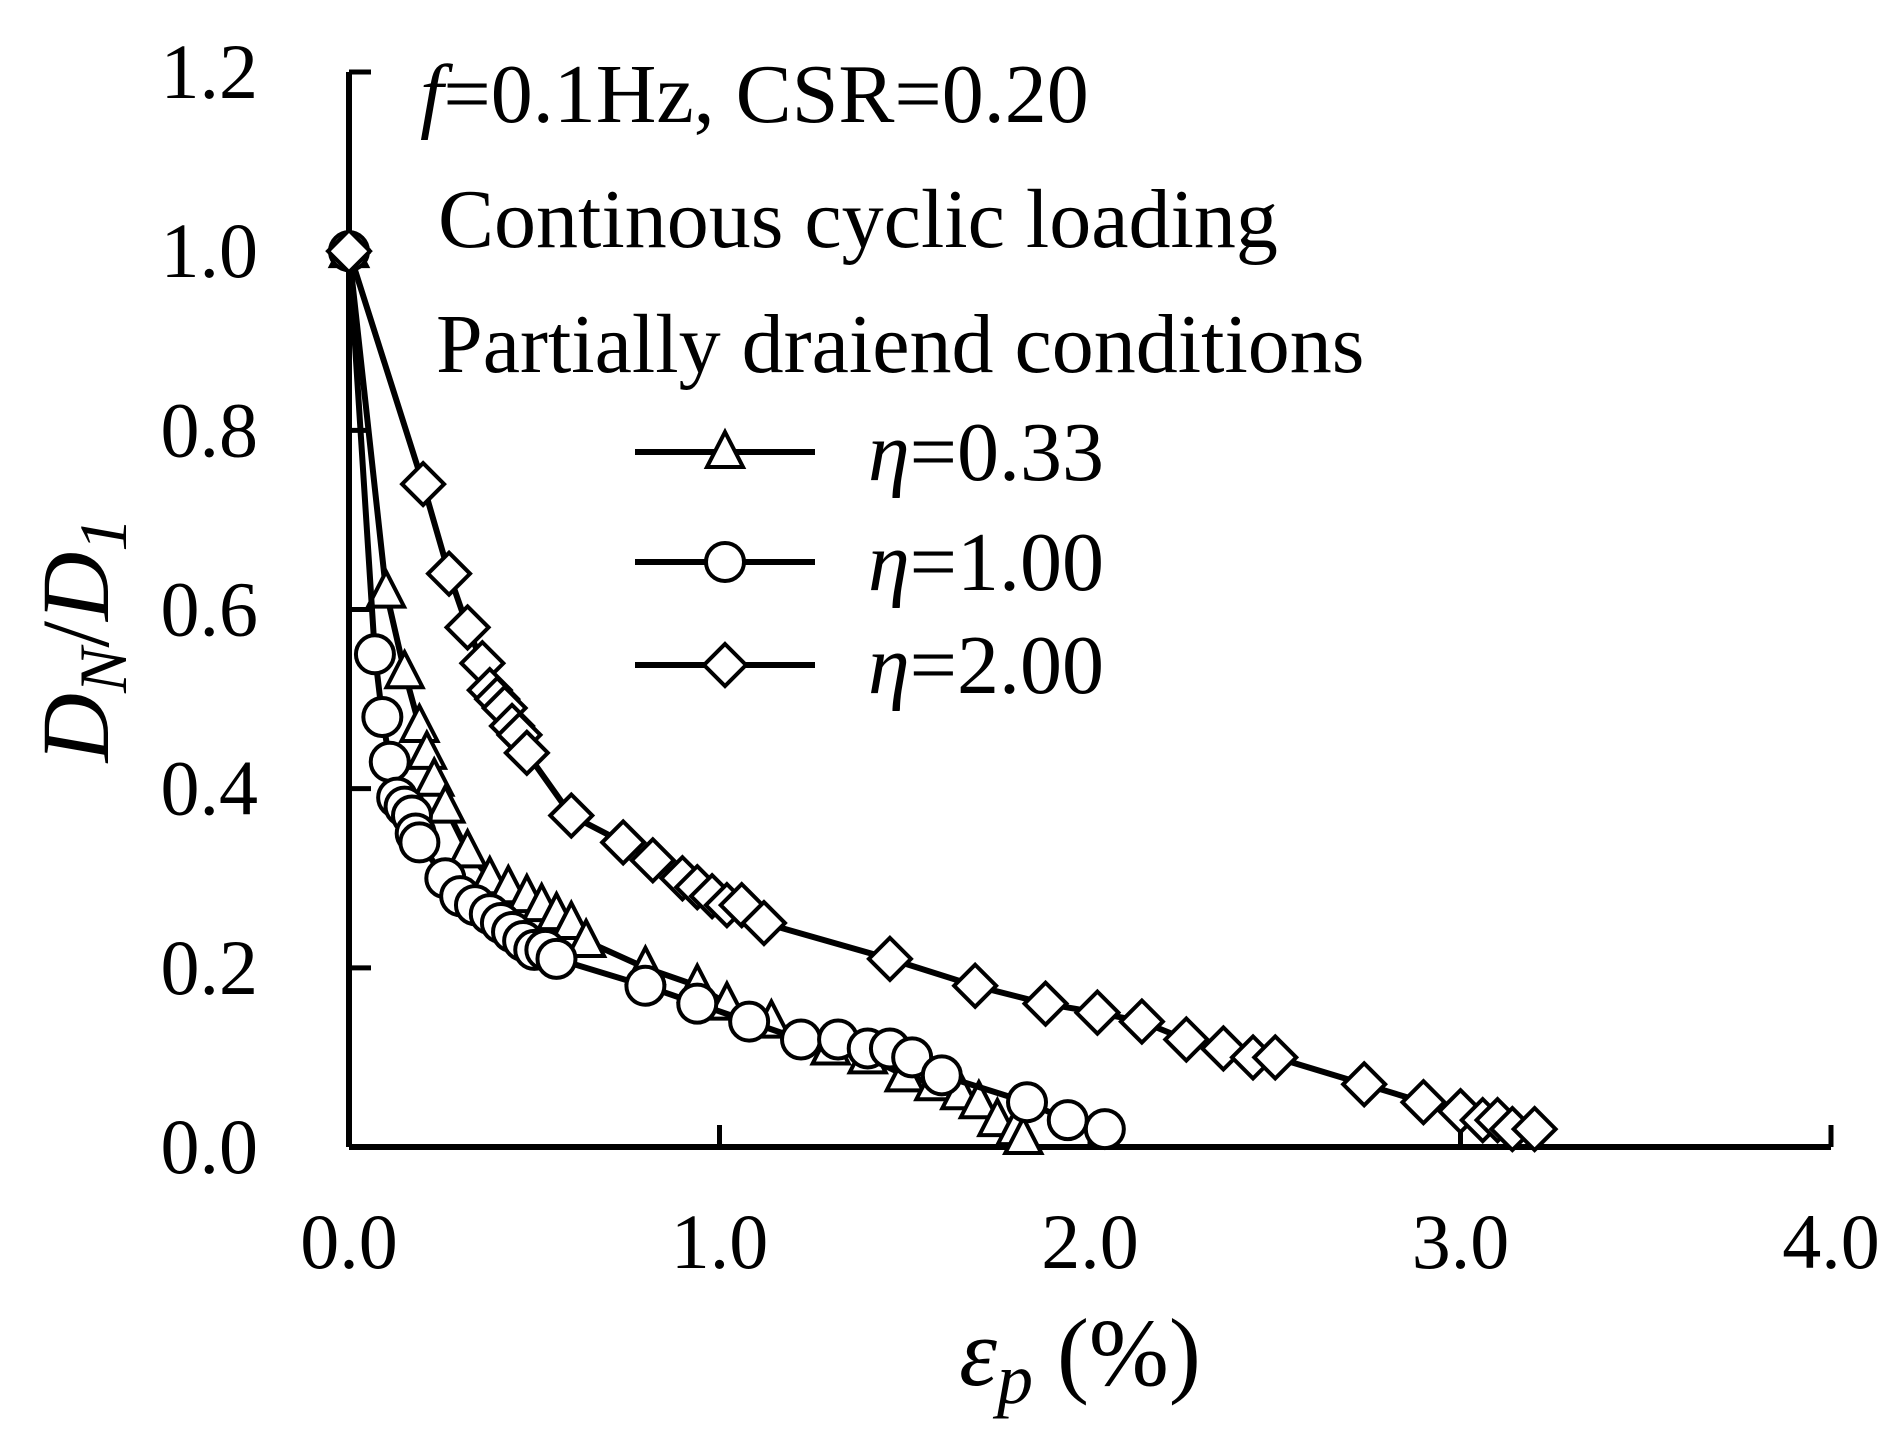  Describe the element at coordinates (75, 587) in the screenshot. I see `y-axis-d2: D` at that location.